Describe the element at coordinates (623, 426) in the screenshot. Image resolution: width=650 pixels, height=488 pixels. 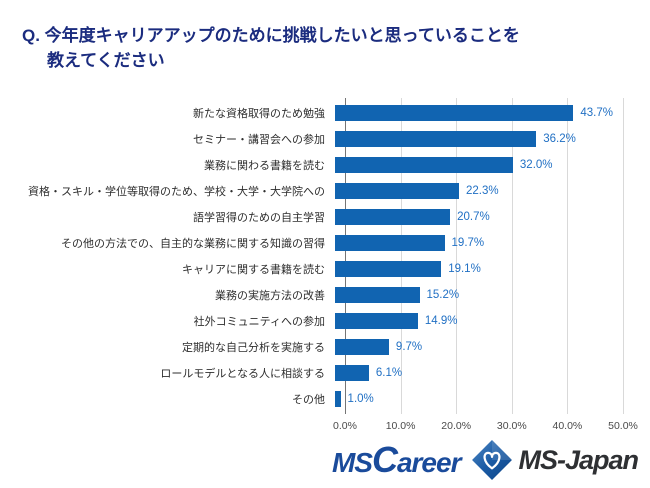
I see `x-tick-label: 50.0%` at that location.